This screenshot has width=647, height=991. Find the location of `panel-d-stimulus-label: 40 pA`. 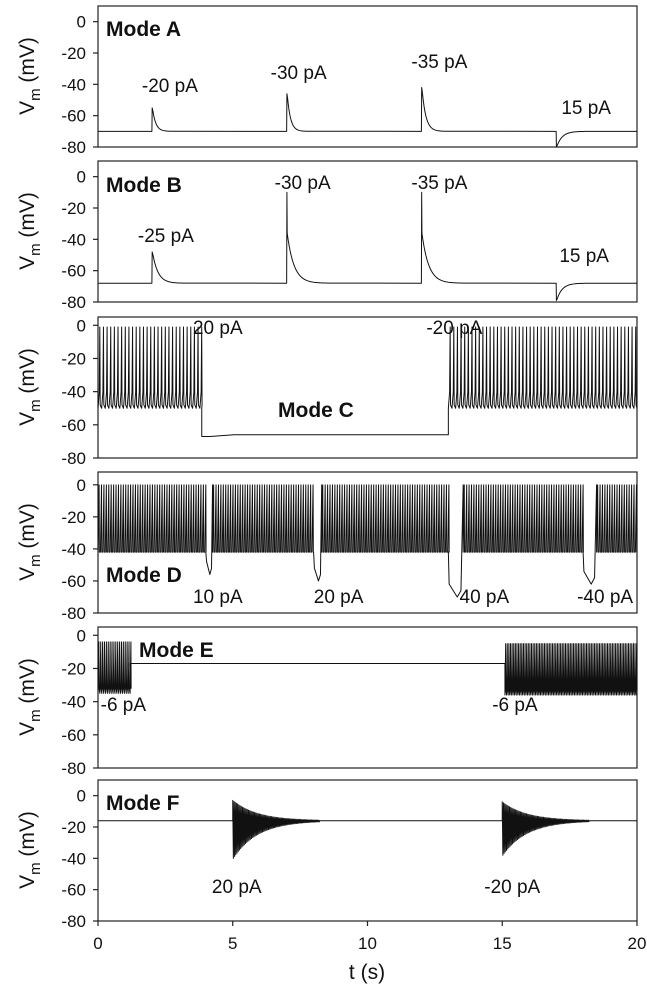

panel-d-stimulus-label: 40 pA is located at coordinates (485, 597).